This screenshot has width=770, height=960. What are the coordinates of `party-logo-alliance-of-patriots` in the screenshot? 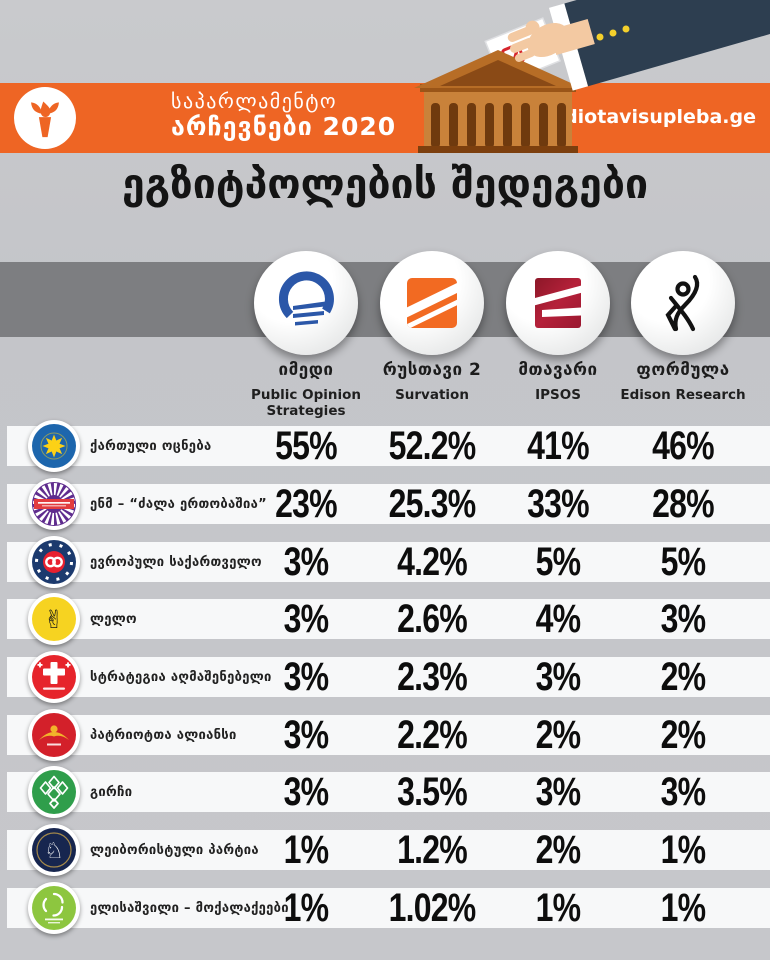 It's located at (54, 735).